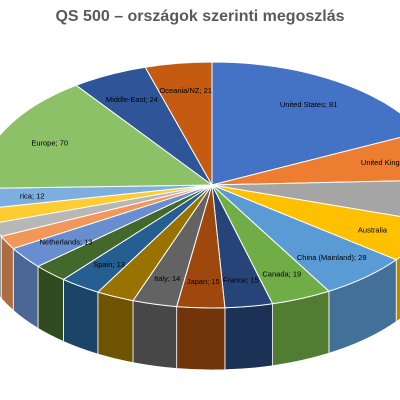 The width and height of the screenshot is (400, 400). Describe the element at coordinates (185, 90) in the screenshot. I see `slice-label-19: Oceania/NZ; 21` at that location.